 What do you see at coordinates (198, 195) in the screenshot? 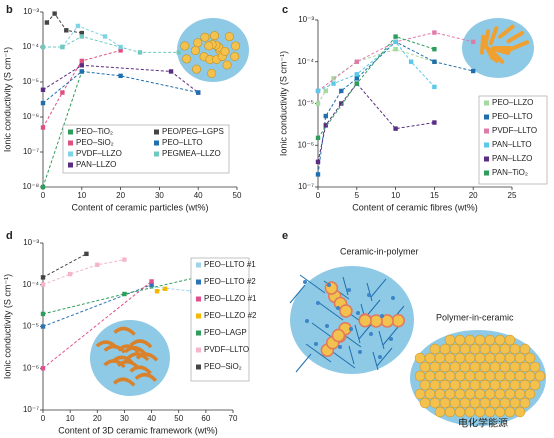
I see `x-tick-label: 40` at bounding box center [198, 195].